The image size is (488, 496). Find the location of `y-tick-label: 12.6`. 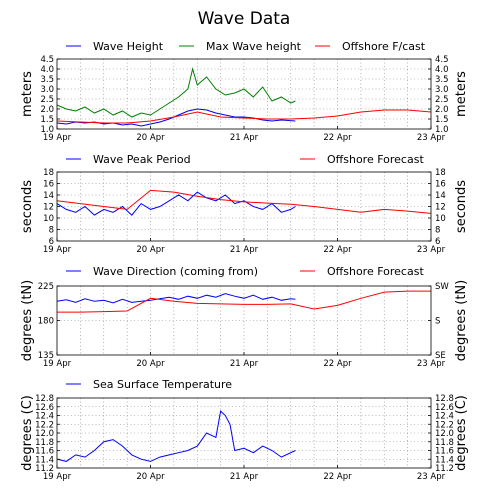

y-tick-label: 12.6 is located at coordinates (44, 408).